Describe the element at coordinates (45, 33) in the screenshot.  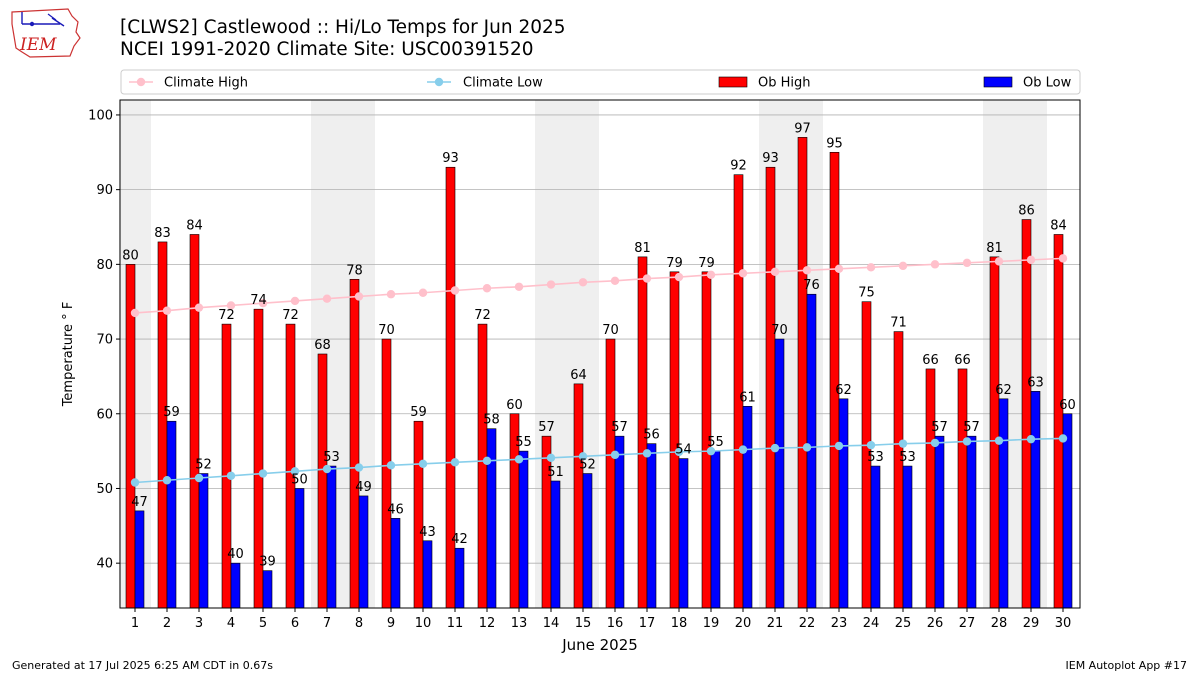
I see `iem-logo: IEM` at that location.